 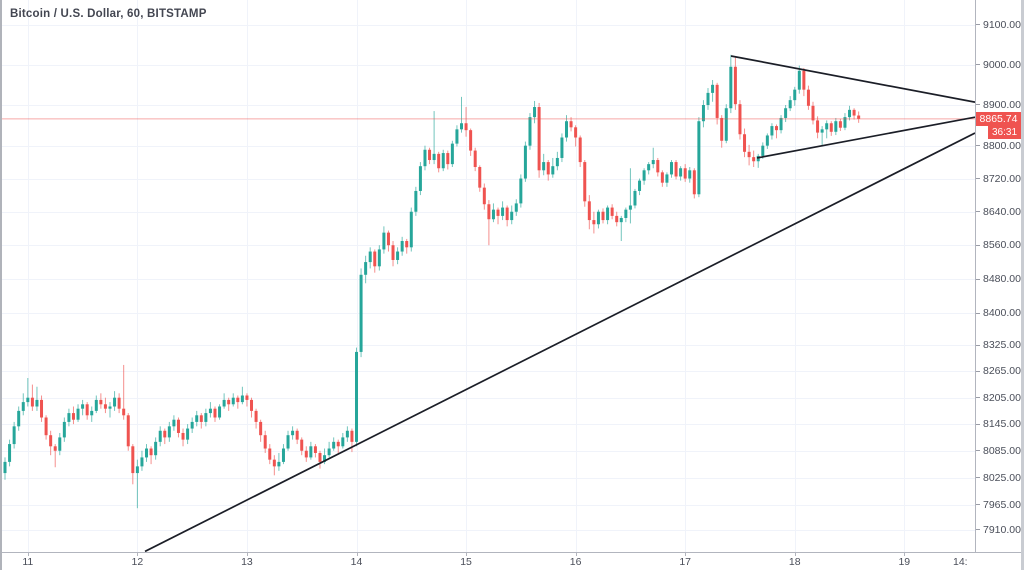 I want to click on price-tick-label: 8325.00, so click(x=1002, y=345).